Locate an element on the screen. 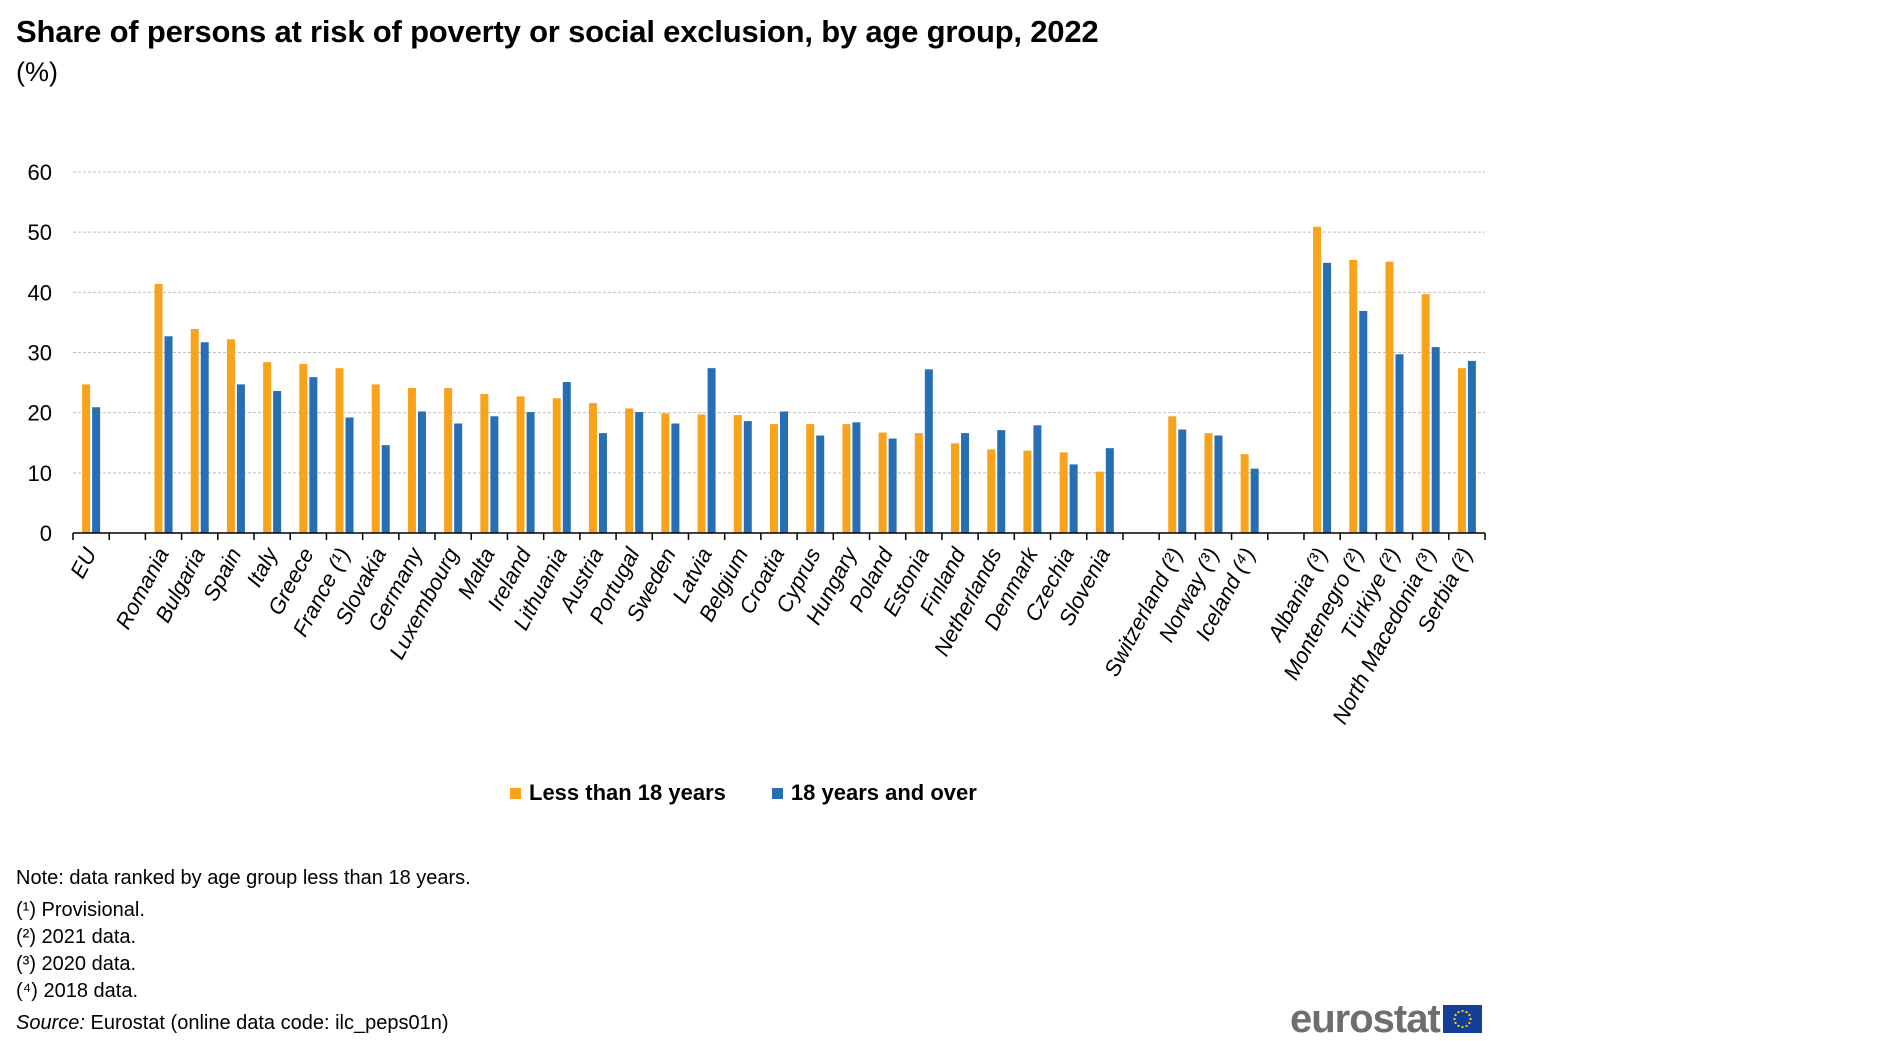 This screenshot has width=1903, height=1041. logo-text: eurostat is located at coordinates (1365, 1019).